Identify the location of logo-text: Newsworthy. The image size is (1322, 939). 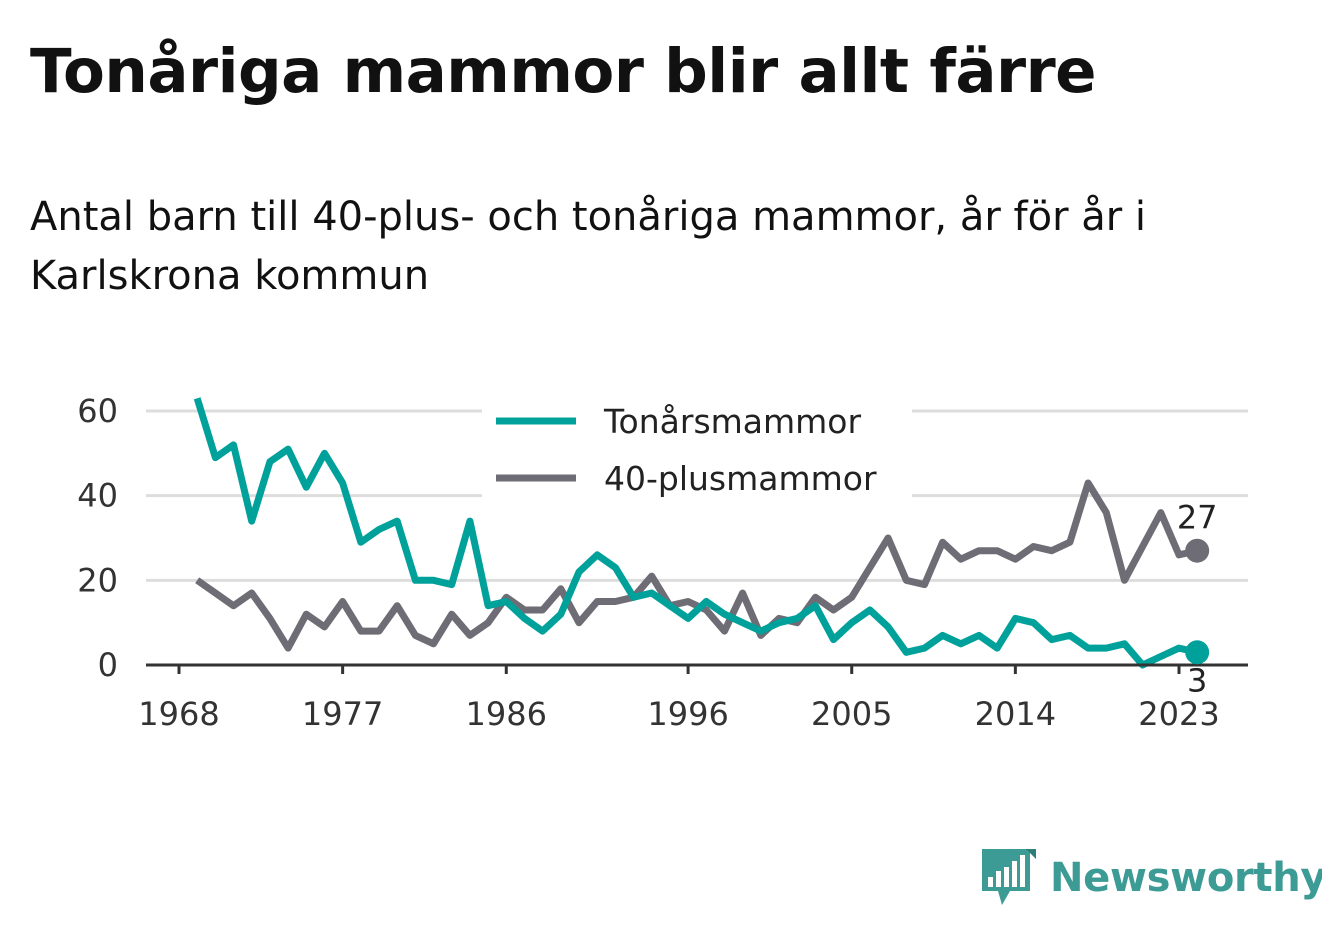
(1186, 878).